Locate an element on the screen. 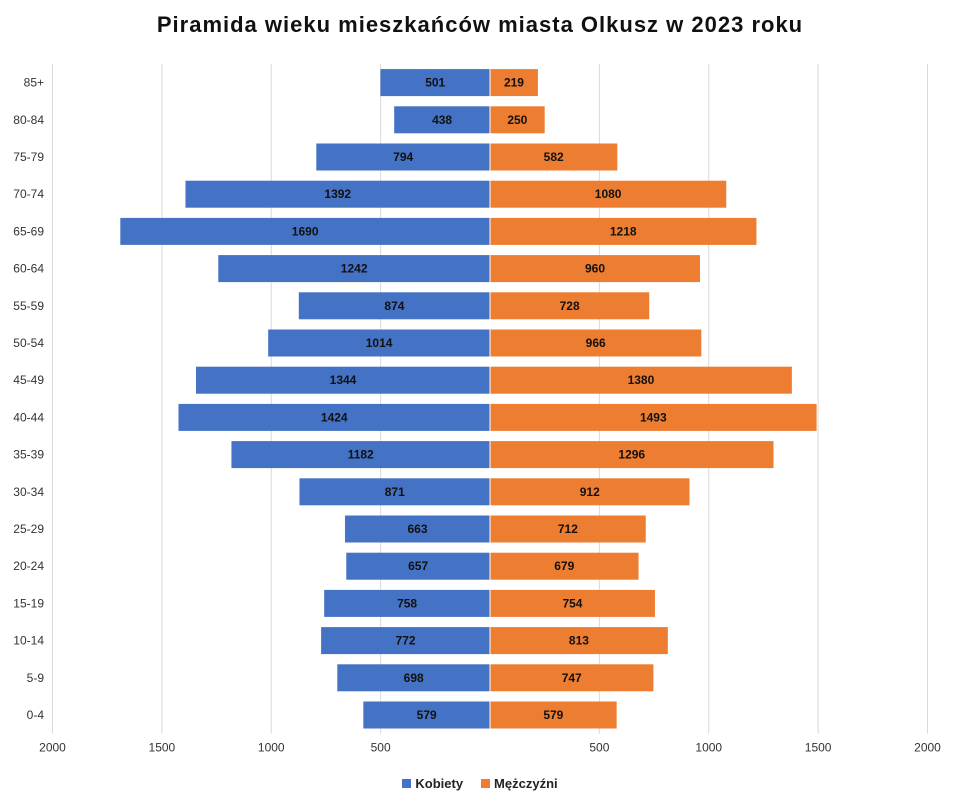  bar-label-men: 219 is located at coordinates (514, 83).